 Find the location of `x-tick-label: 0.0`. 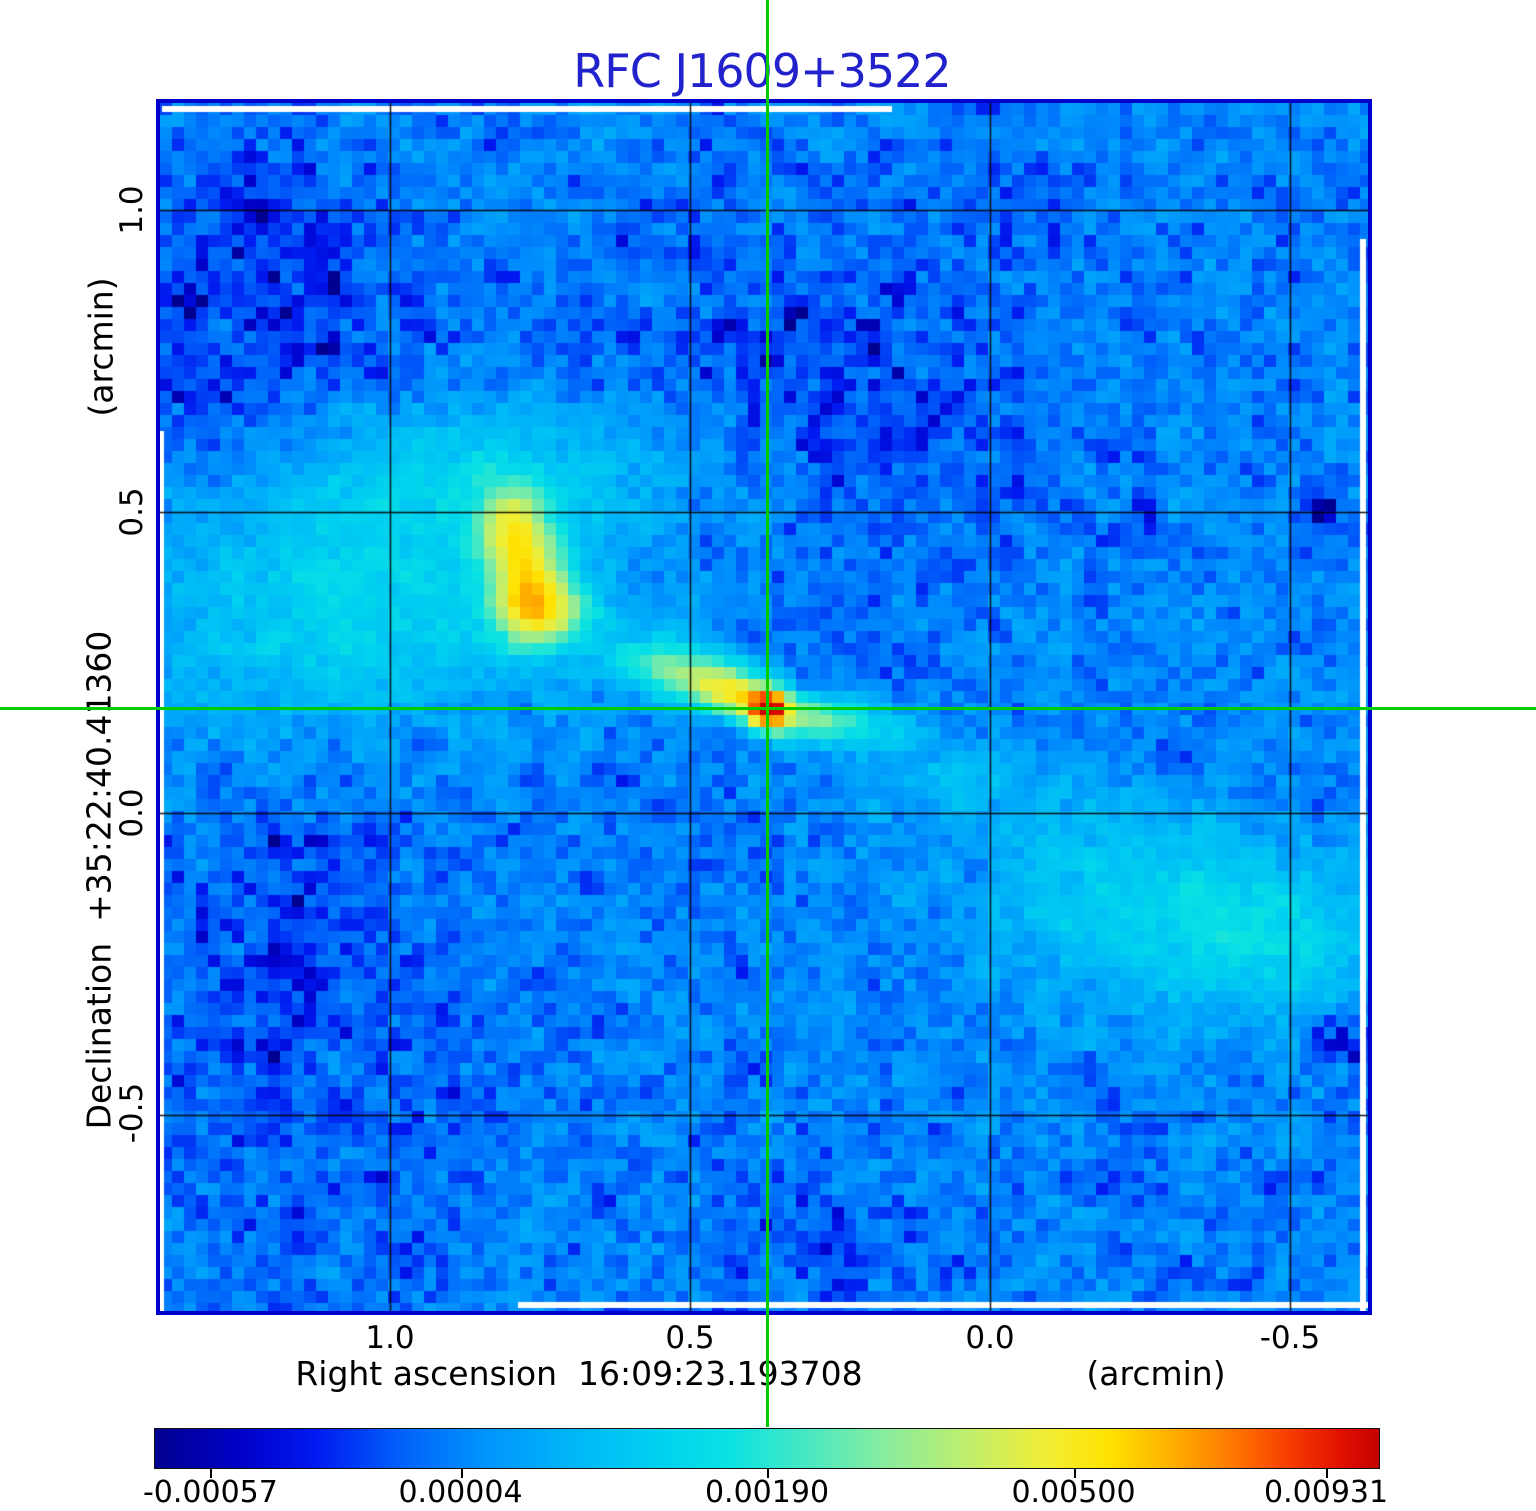

x-tick-label: 0.0 is located at coordinates (990, 1338).